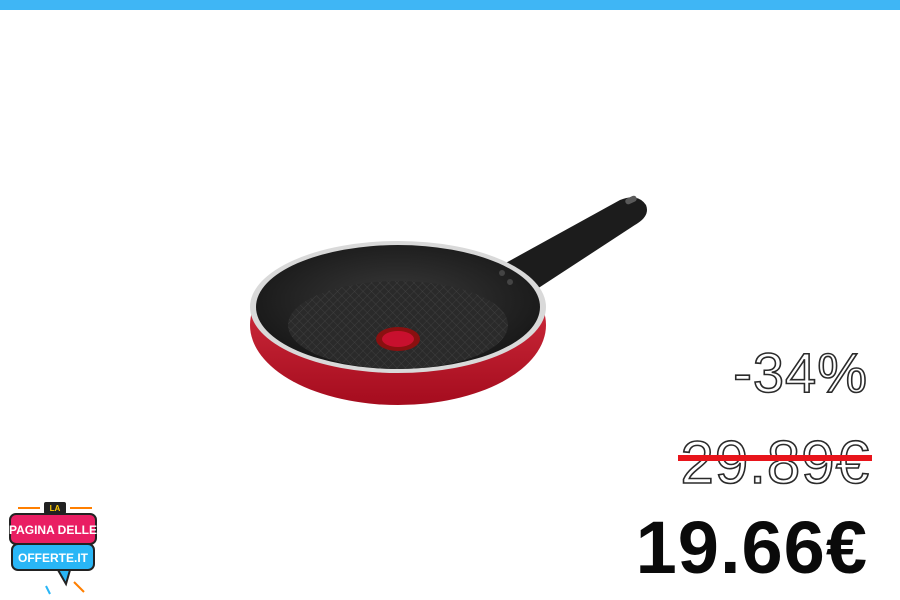 Image resolution: width=900 pixels, height=600 pixels. What do you see at coordinates (53, 558) in the screenshot?
I see `svg-text: OFFERTE.IT` at bounding box center [53, 558].